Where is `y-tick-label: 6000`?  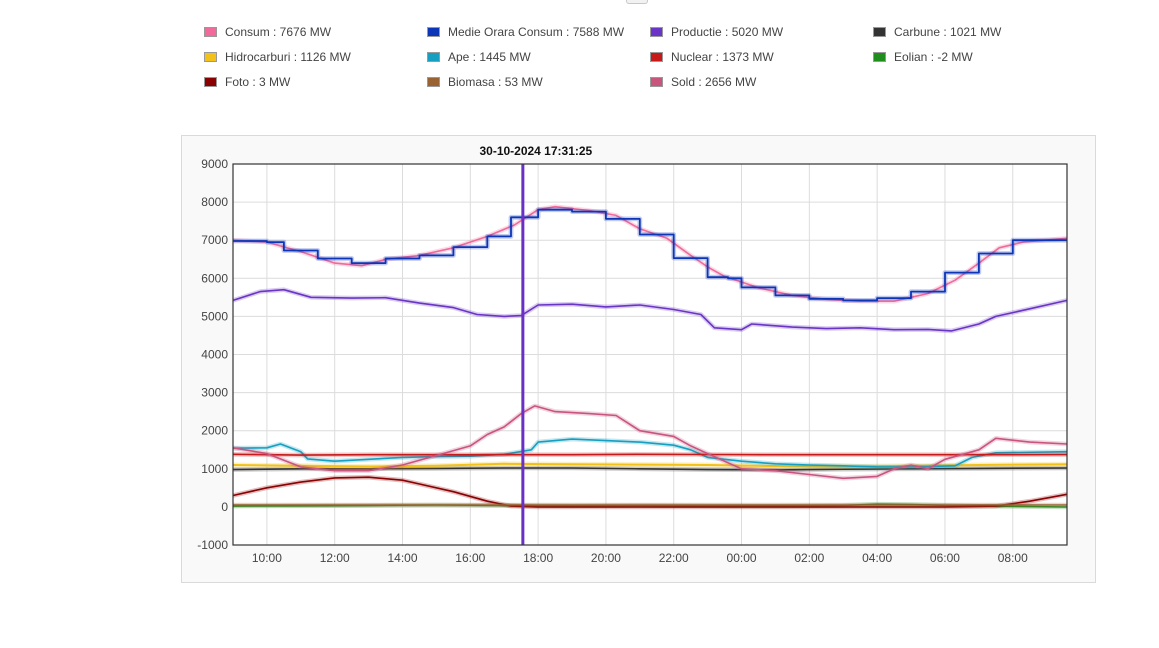 y-tick-label: 6000 is located at coordinates (214, 278).